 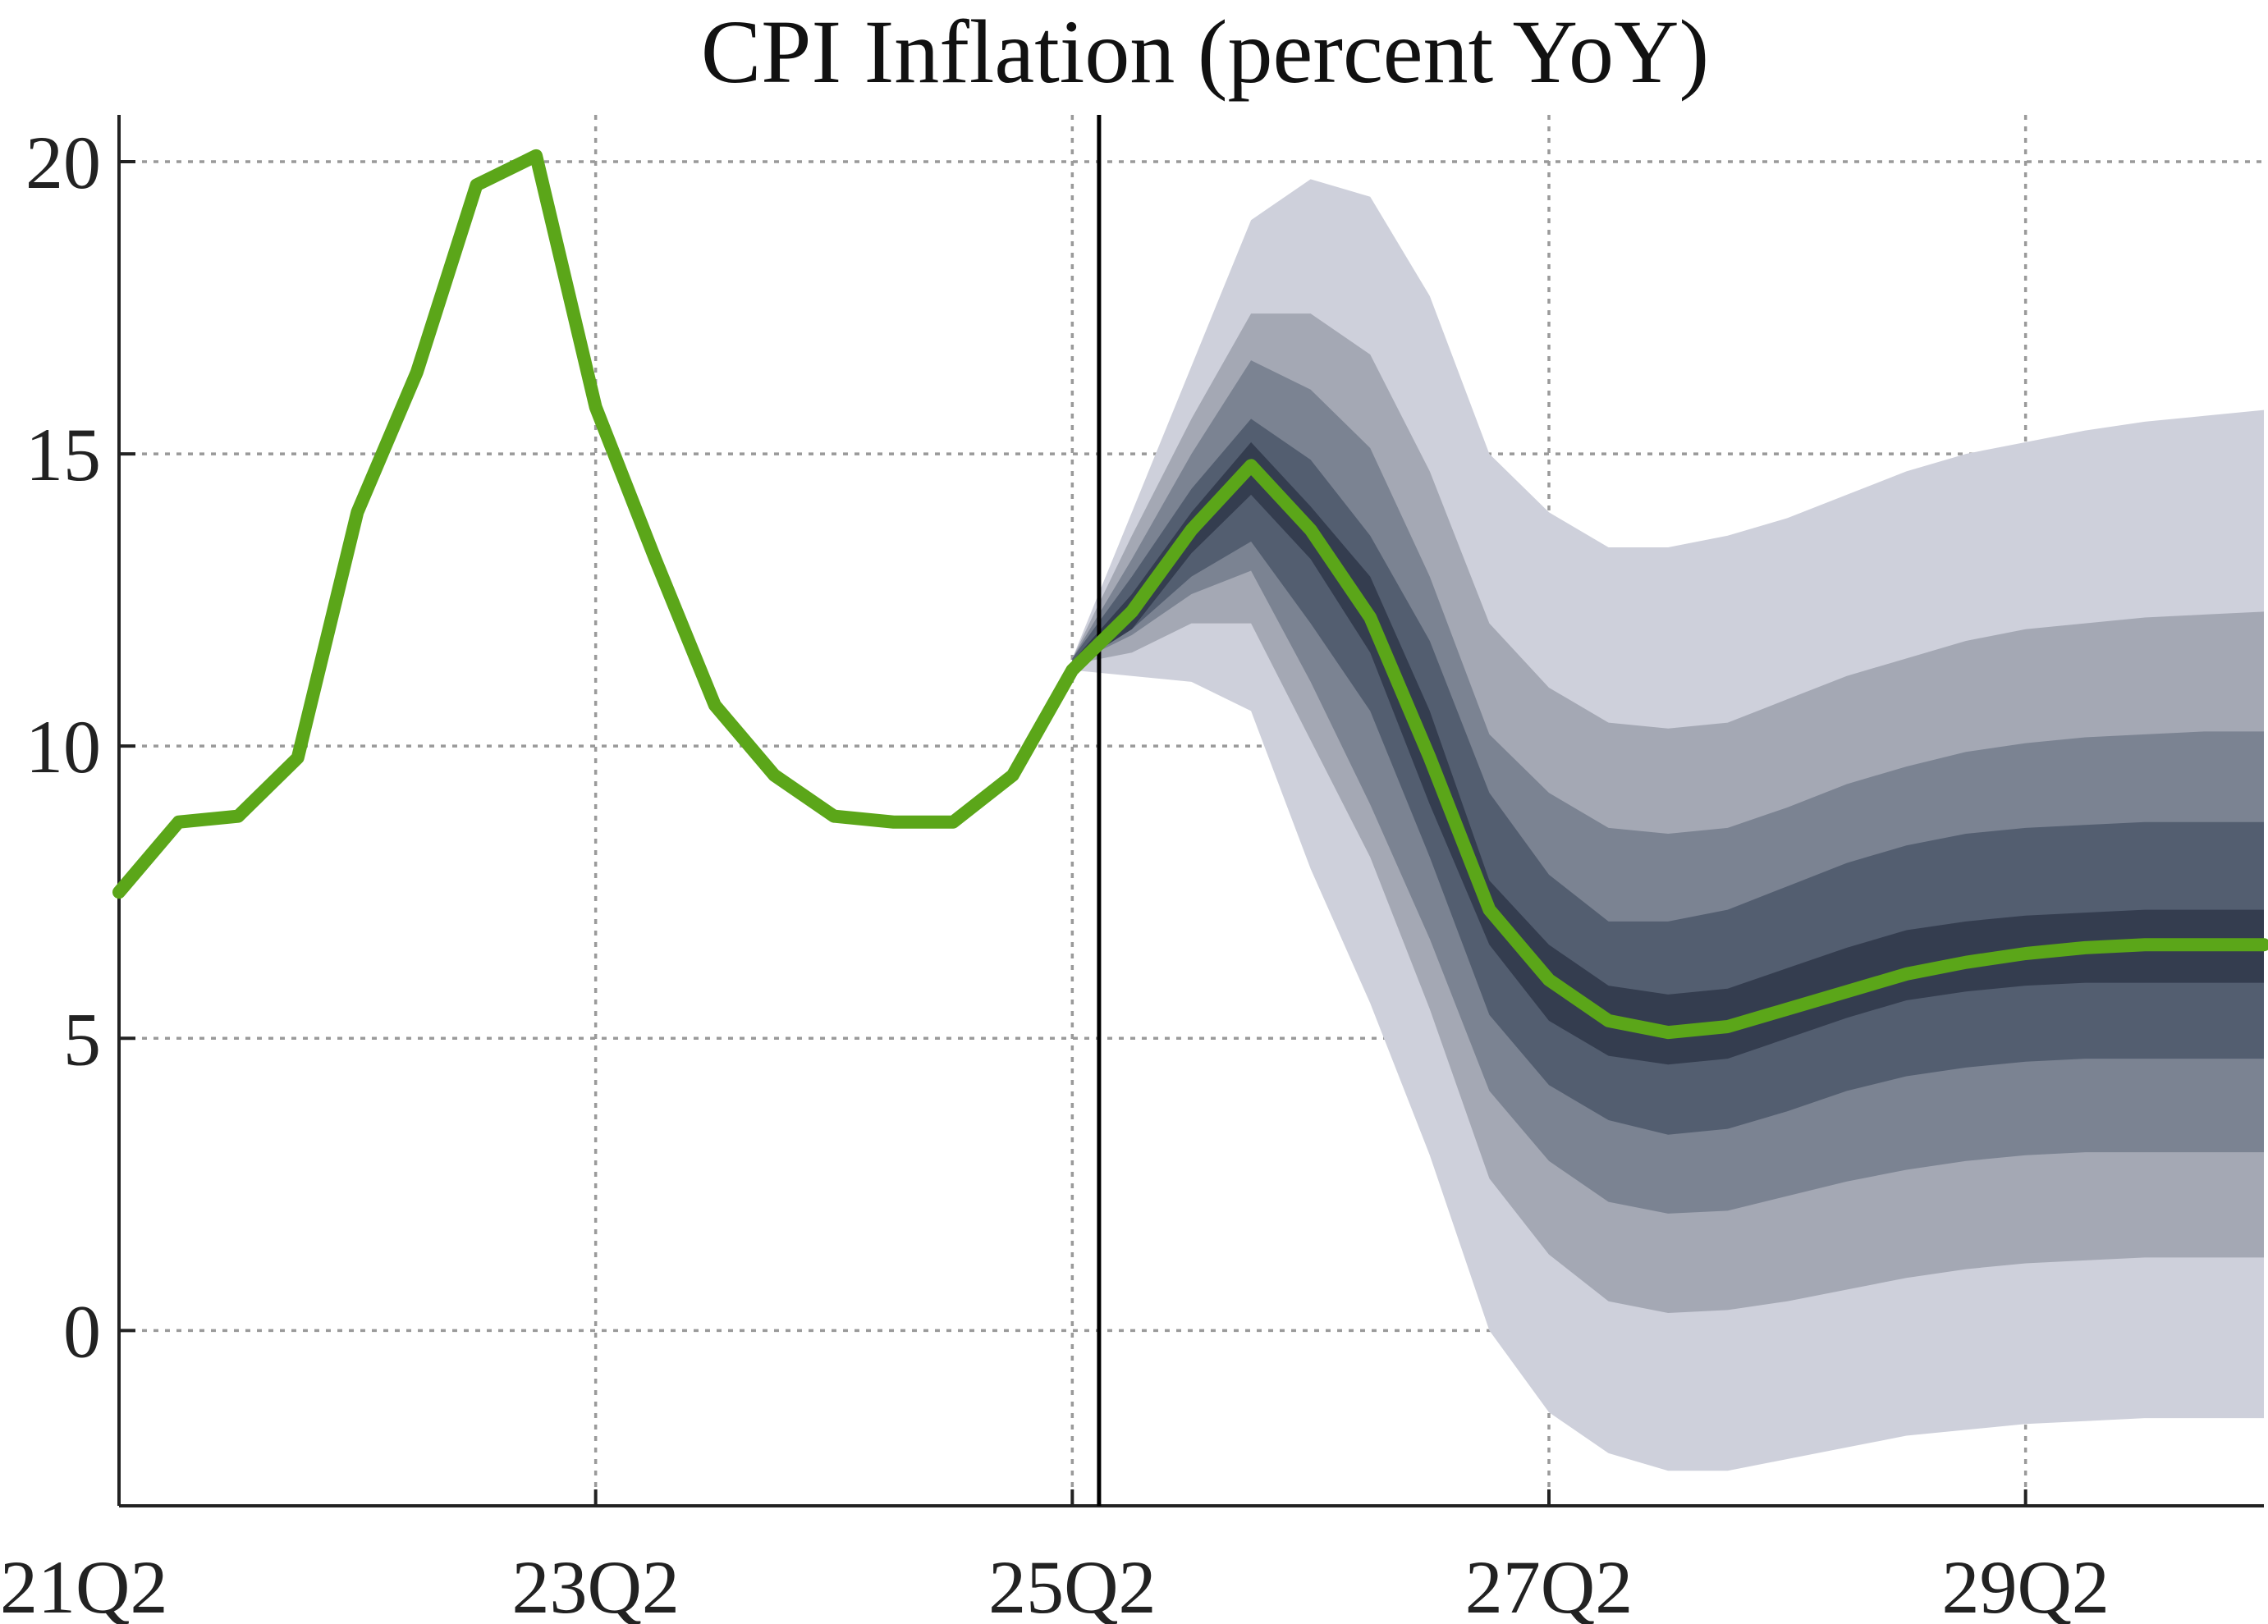 What do you see at coordinates (63, 454) in the screenshot?
I see `y-tick-label-15: 15` at bounding box center [63, 454].